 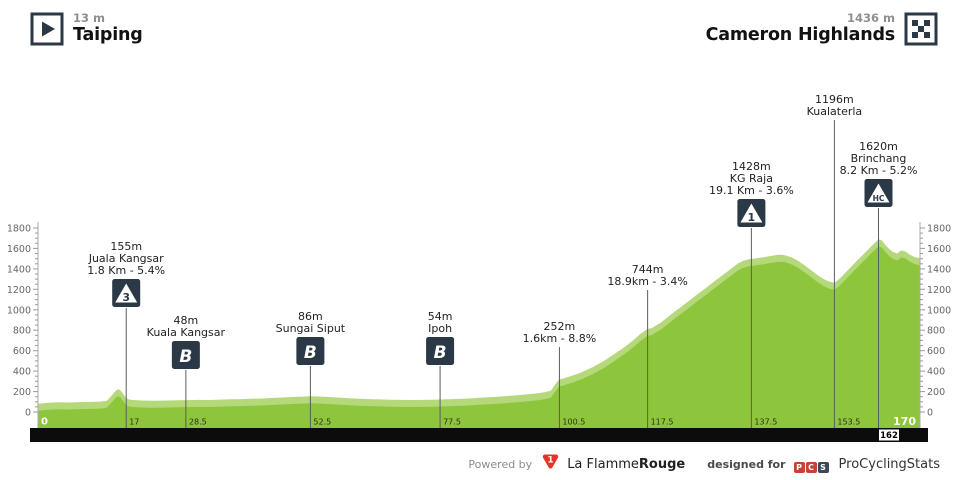 I want to click on marker-label: 155m, so click(x=126, y=246).